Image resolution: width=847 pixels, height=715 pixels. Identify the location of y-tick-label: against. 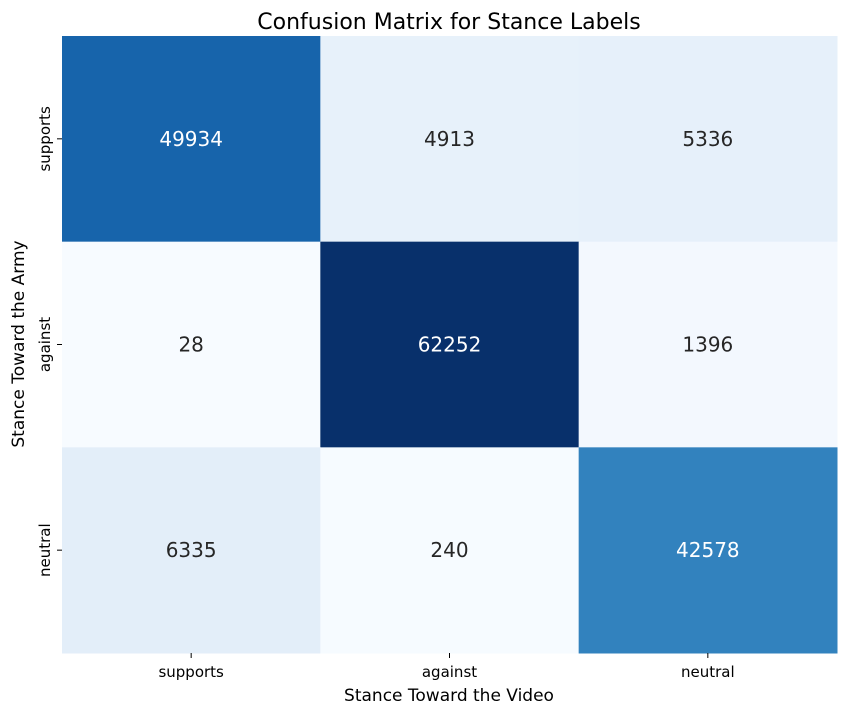
(45, 344).